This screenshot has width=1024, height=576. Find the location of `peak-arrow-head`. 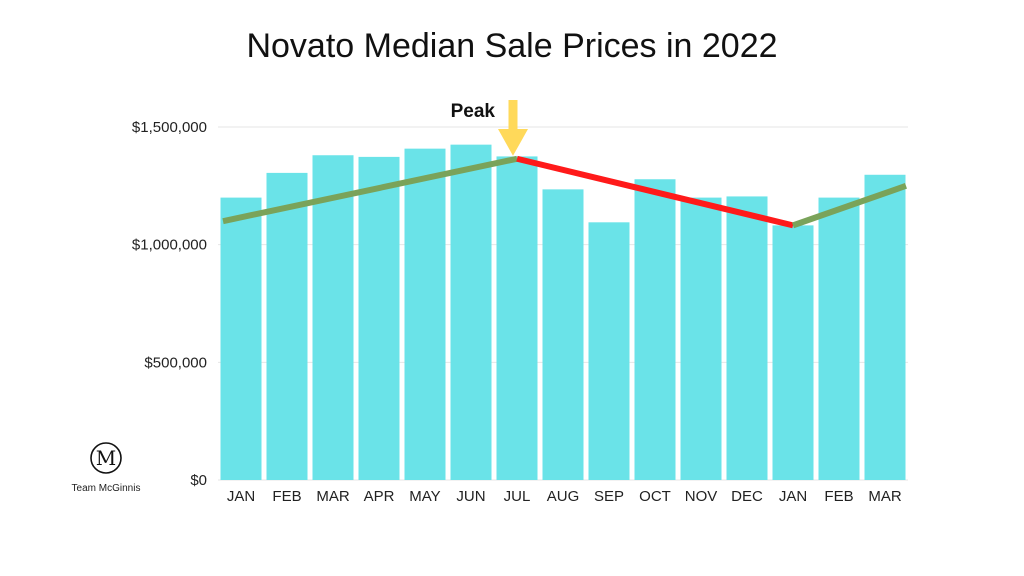

peak-arrow-head is located at coordinates (513, 142).